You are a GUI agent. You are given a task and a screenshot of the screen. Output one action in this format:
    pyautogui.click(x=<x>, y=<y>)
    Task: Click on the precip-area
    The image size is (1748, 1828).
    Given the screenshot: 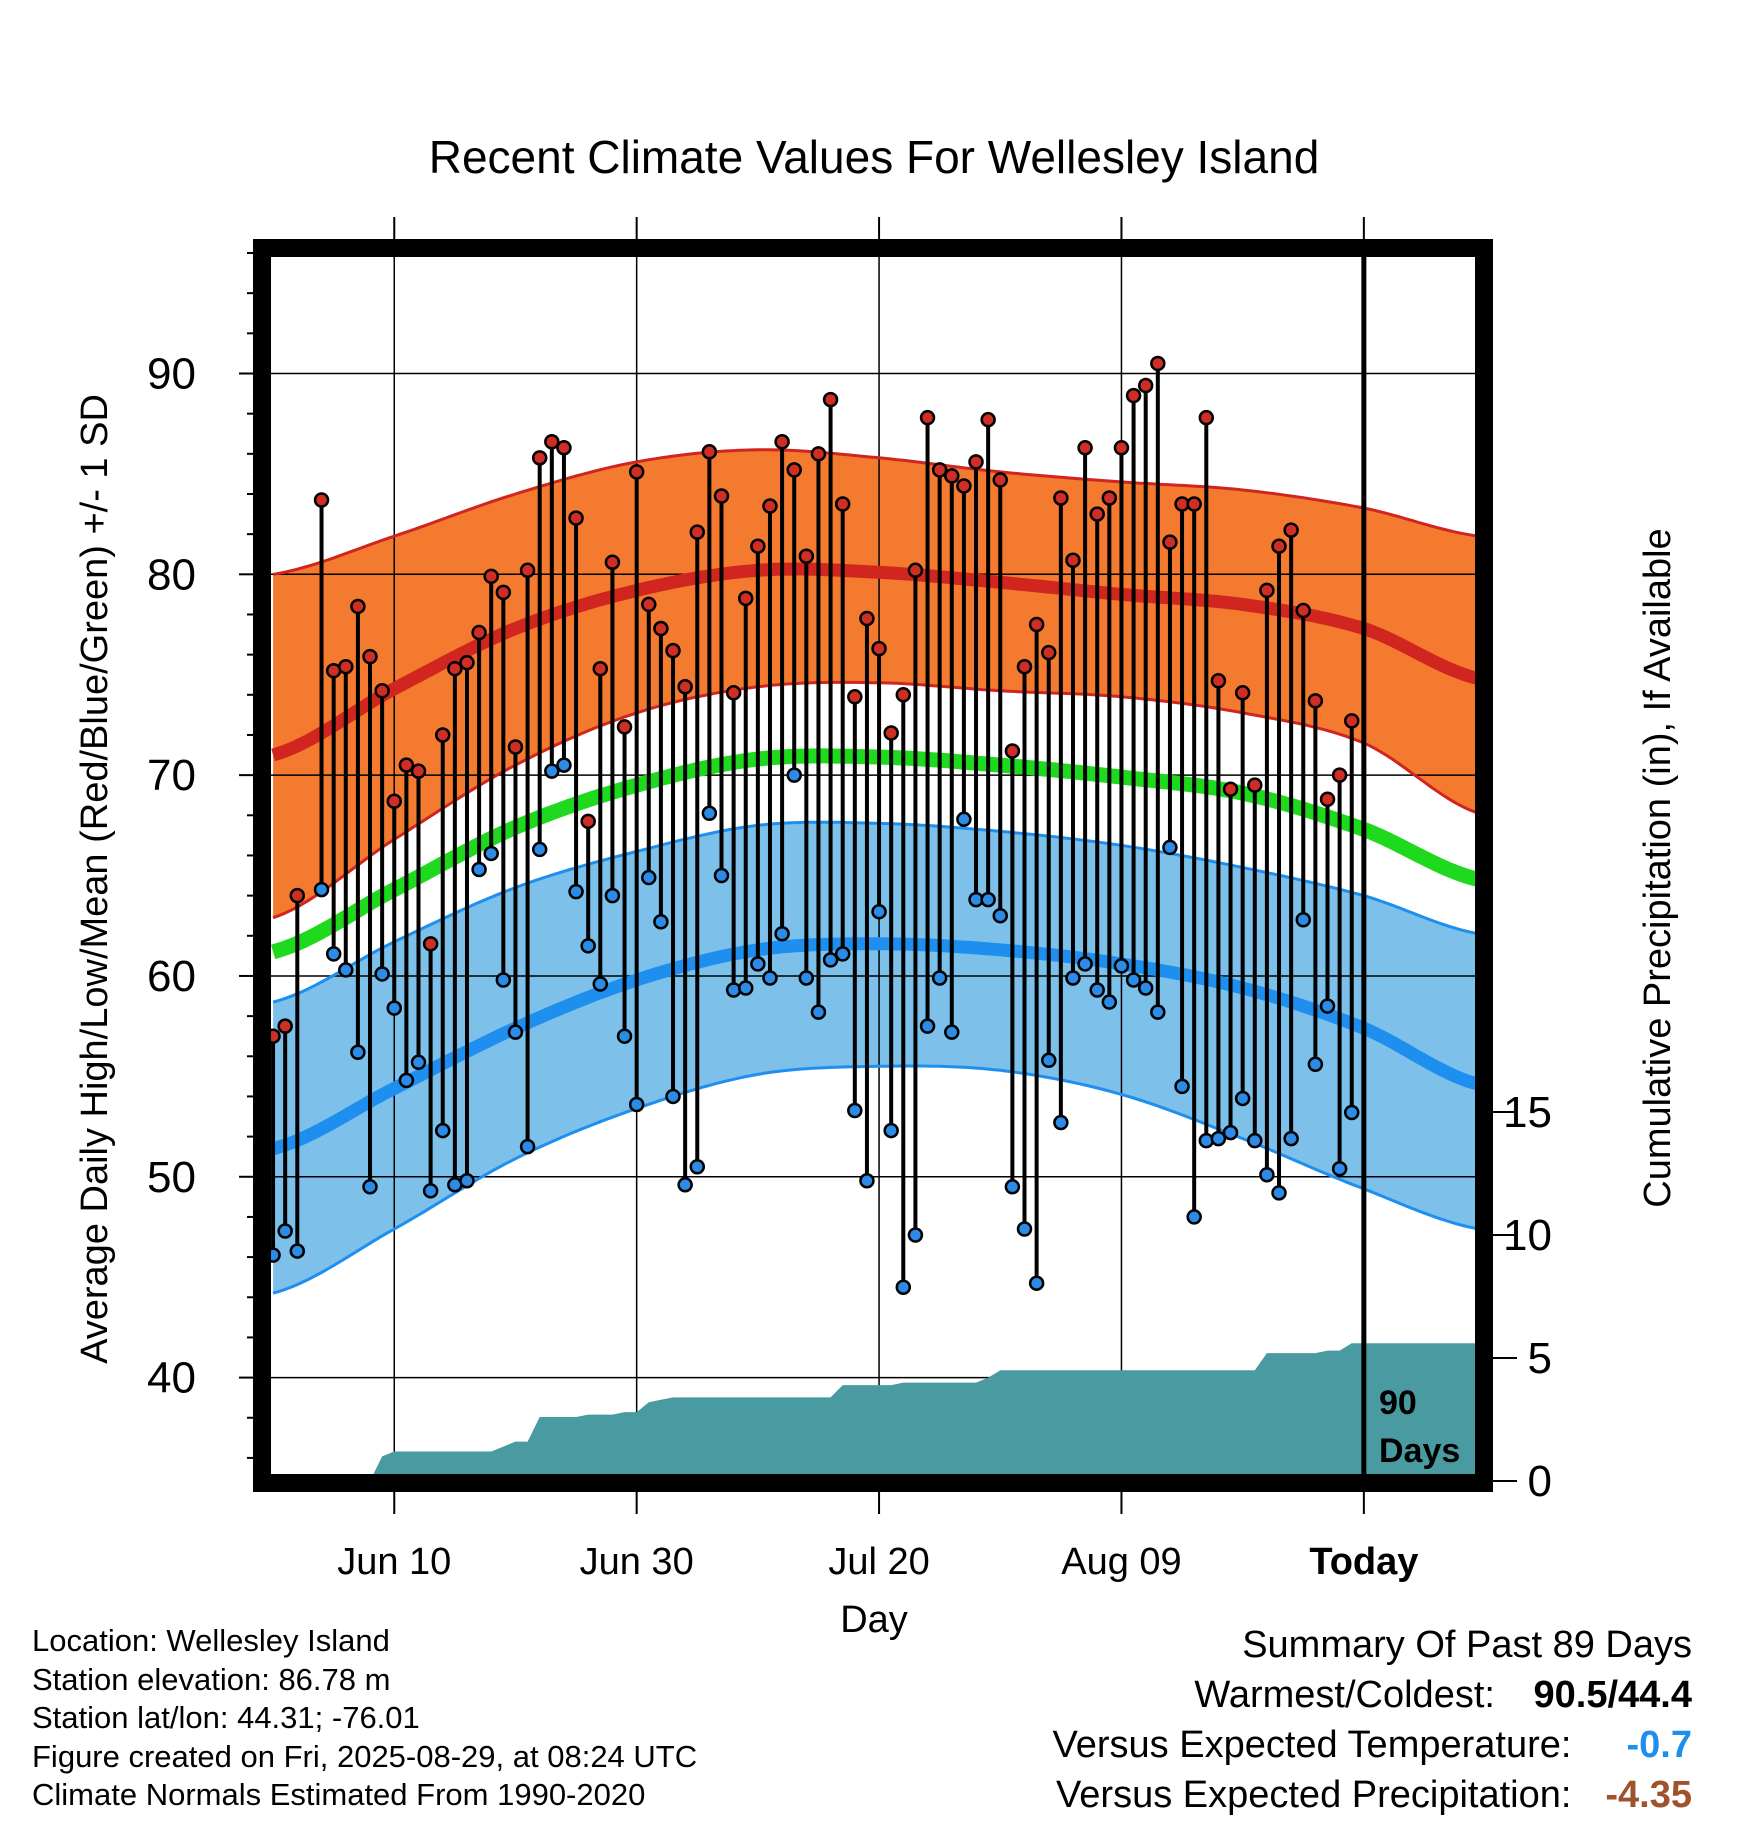 What is the action you would take?
    pyautogui.click(x=876, y=1412)
    